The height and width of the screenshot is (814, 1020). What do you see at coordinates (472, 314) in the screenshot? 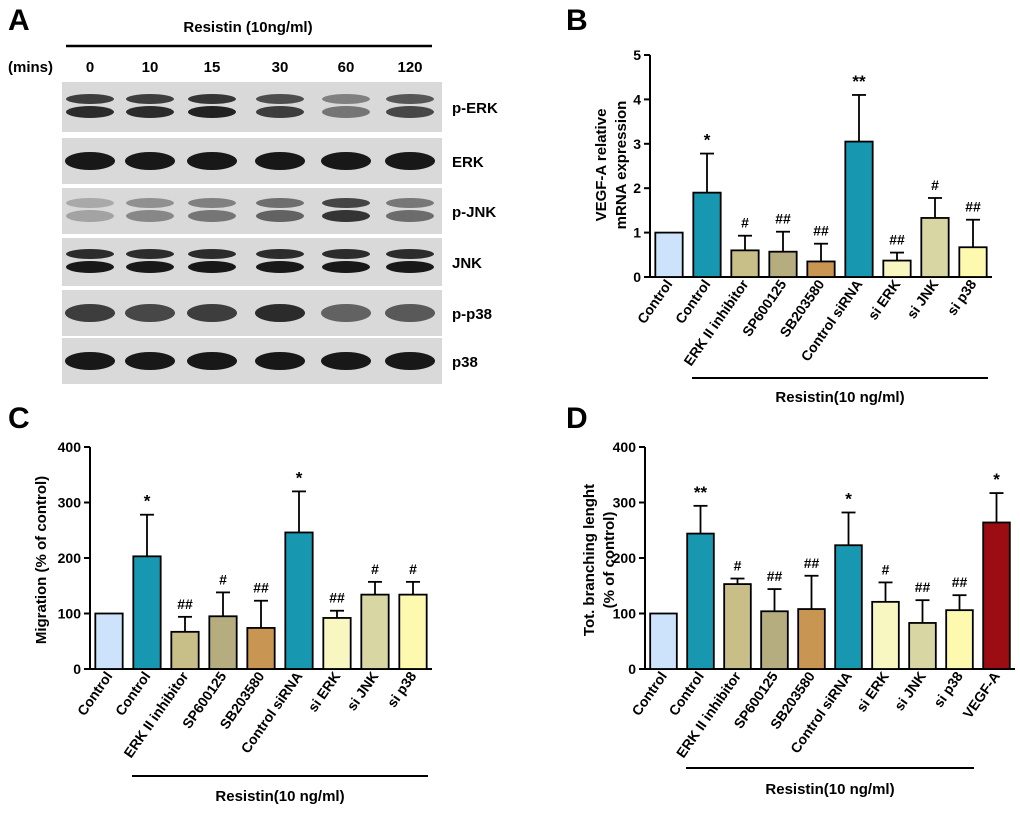
I see `blot-label: p-p38` at bounding box center [472, 314].